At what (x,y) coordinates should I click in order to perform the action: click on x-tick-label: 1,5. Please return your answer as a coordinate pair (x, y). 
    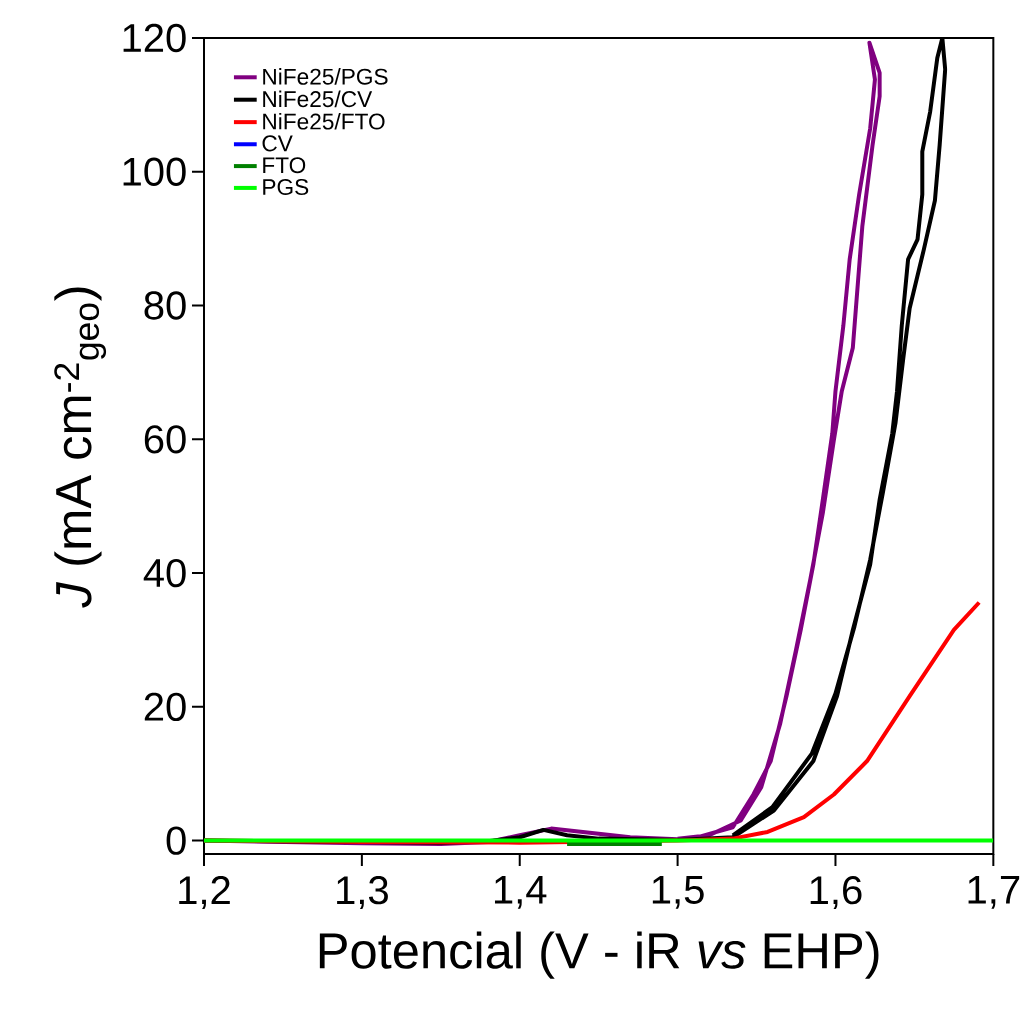
    Looking at the image, I should click on (678, 892).